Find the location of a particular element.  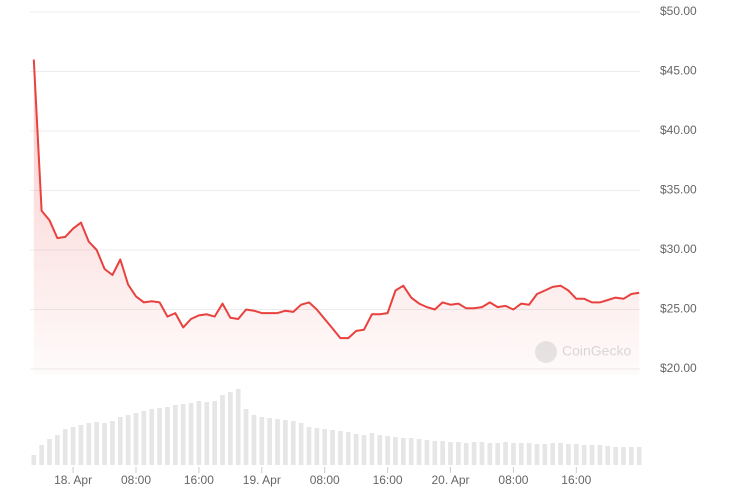

y-tick-label: $45.00 is located at coordinates (678, 71).